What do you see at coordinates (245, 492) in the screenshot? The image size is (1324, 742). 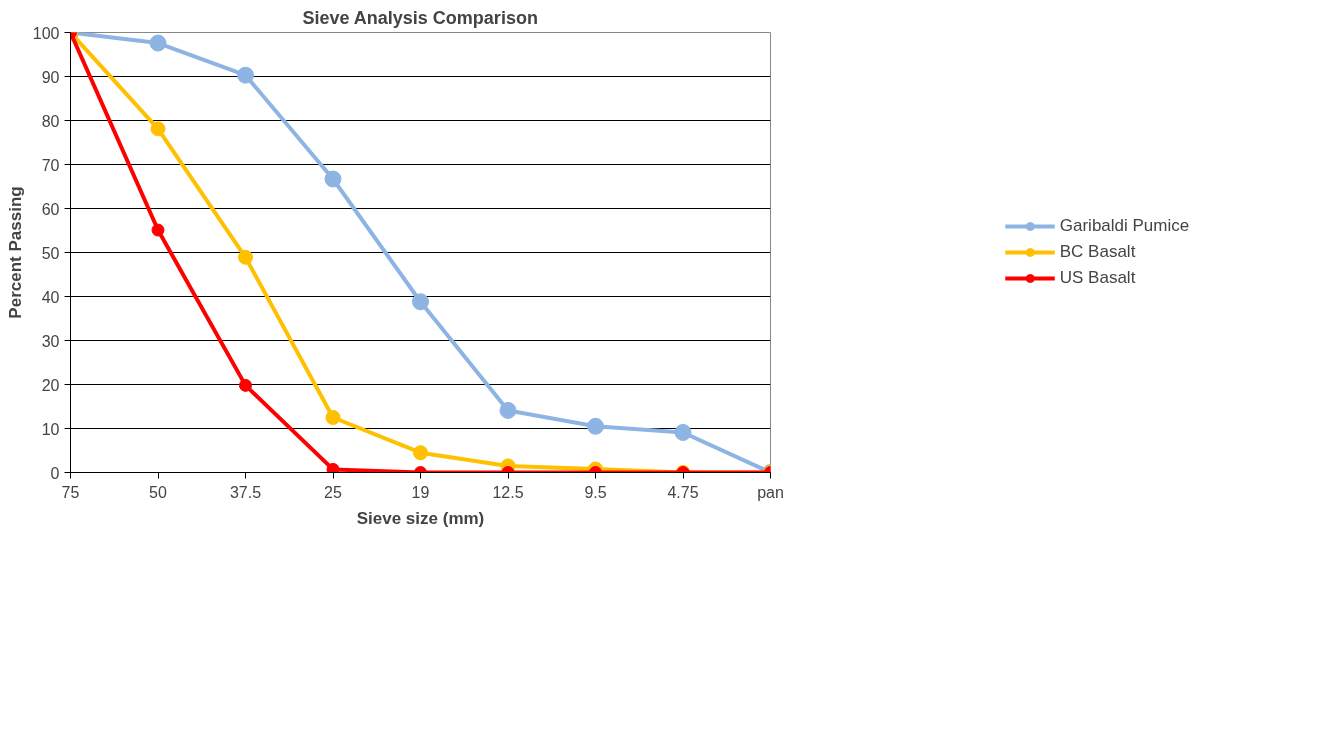 I see `x-tick-label: 37.5` at bounding box center [245, 492].